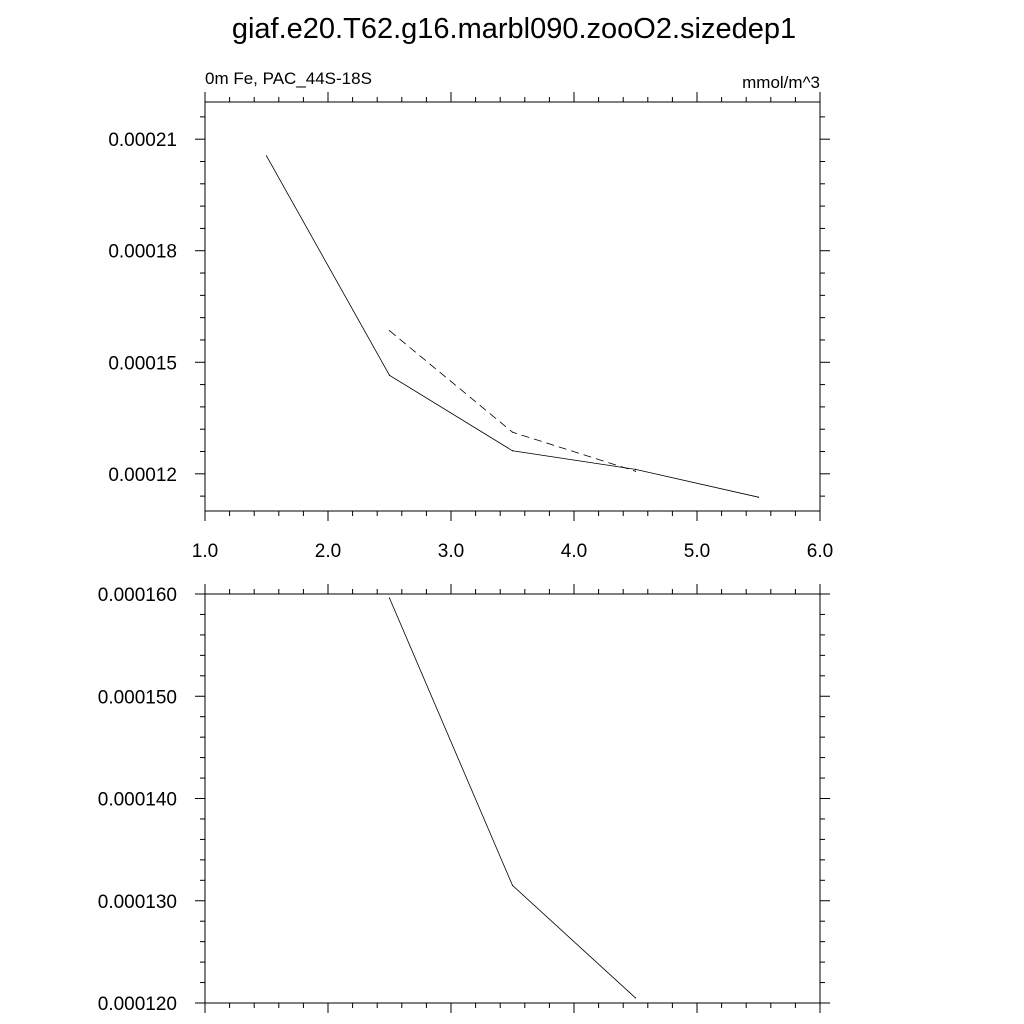 The width and height of the screenshot is (1024, 1024). Describe the element at coordinates (574, 551) in the screenshot. I see `x-tick-label: 4.0` at that location.